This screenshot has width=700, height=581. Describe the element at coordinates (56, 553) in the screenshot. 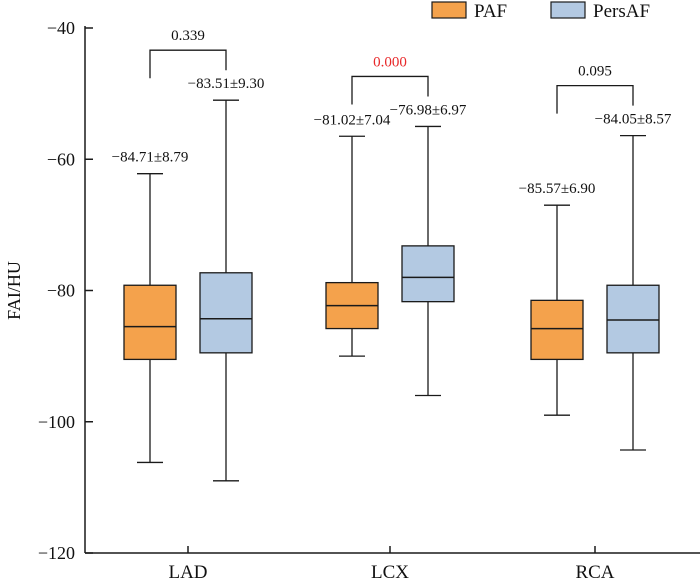

I see `y-tick-label: −120` at that location.